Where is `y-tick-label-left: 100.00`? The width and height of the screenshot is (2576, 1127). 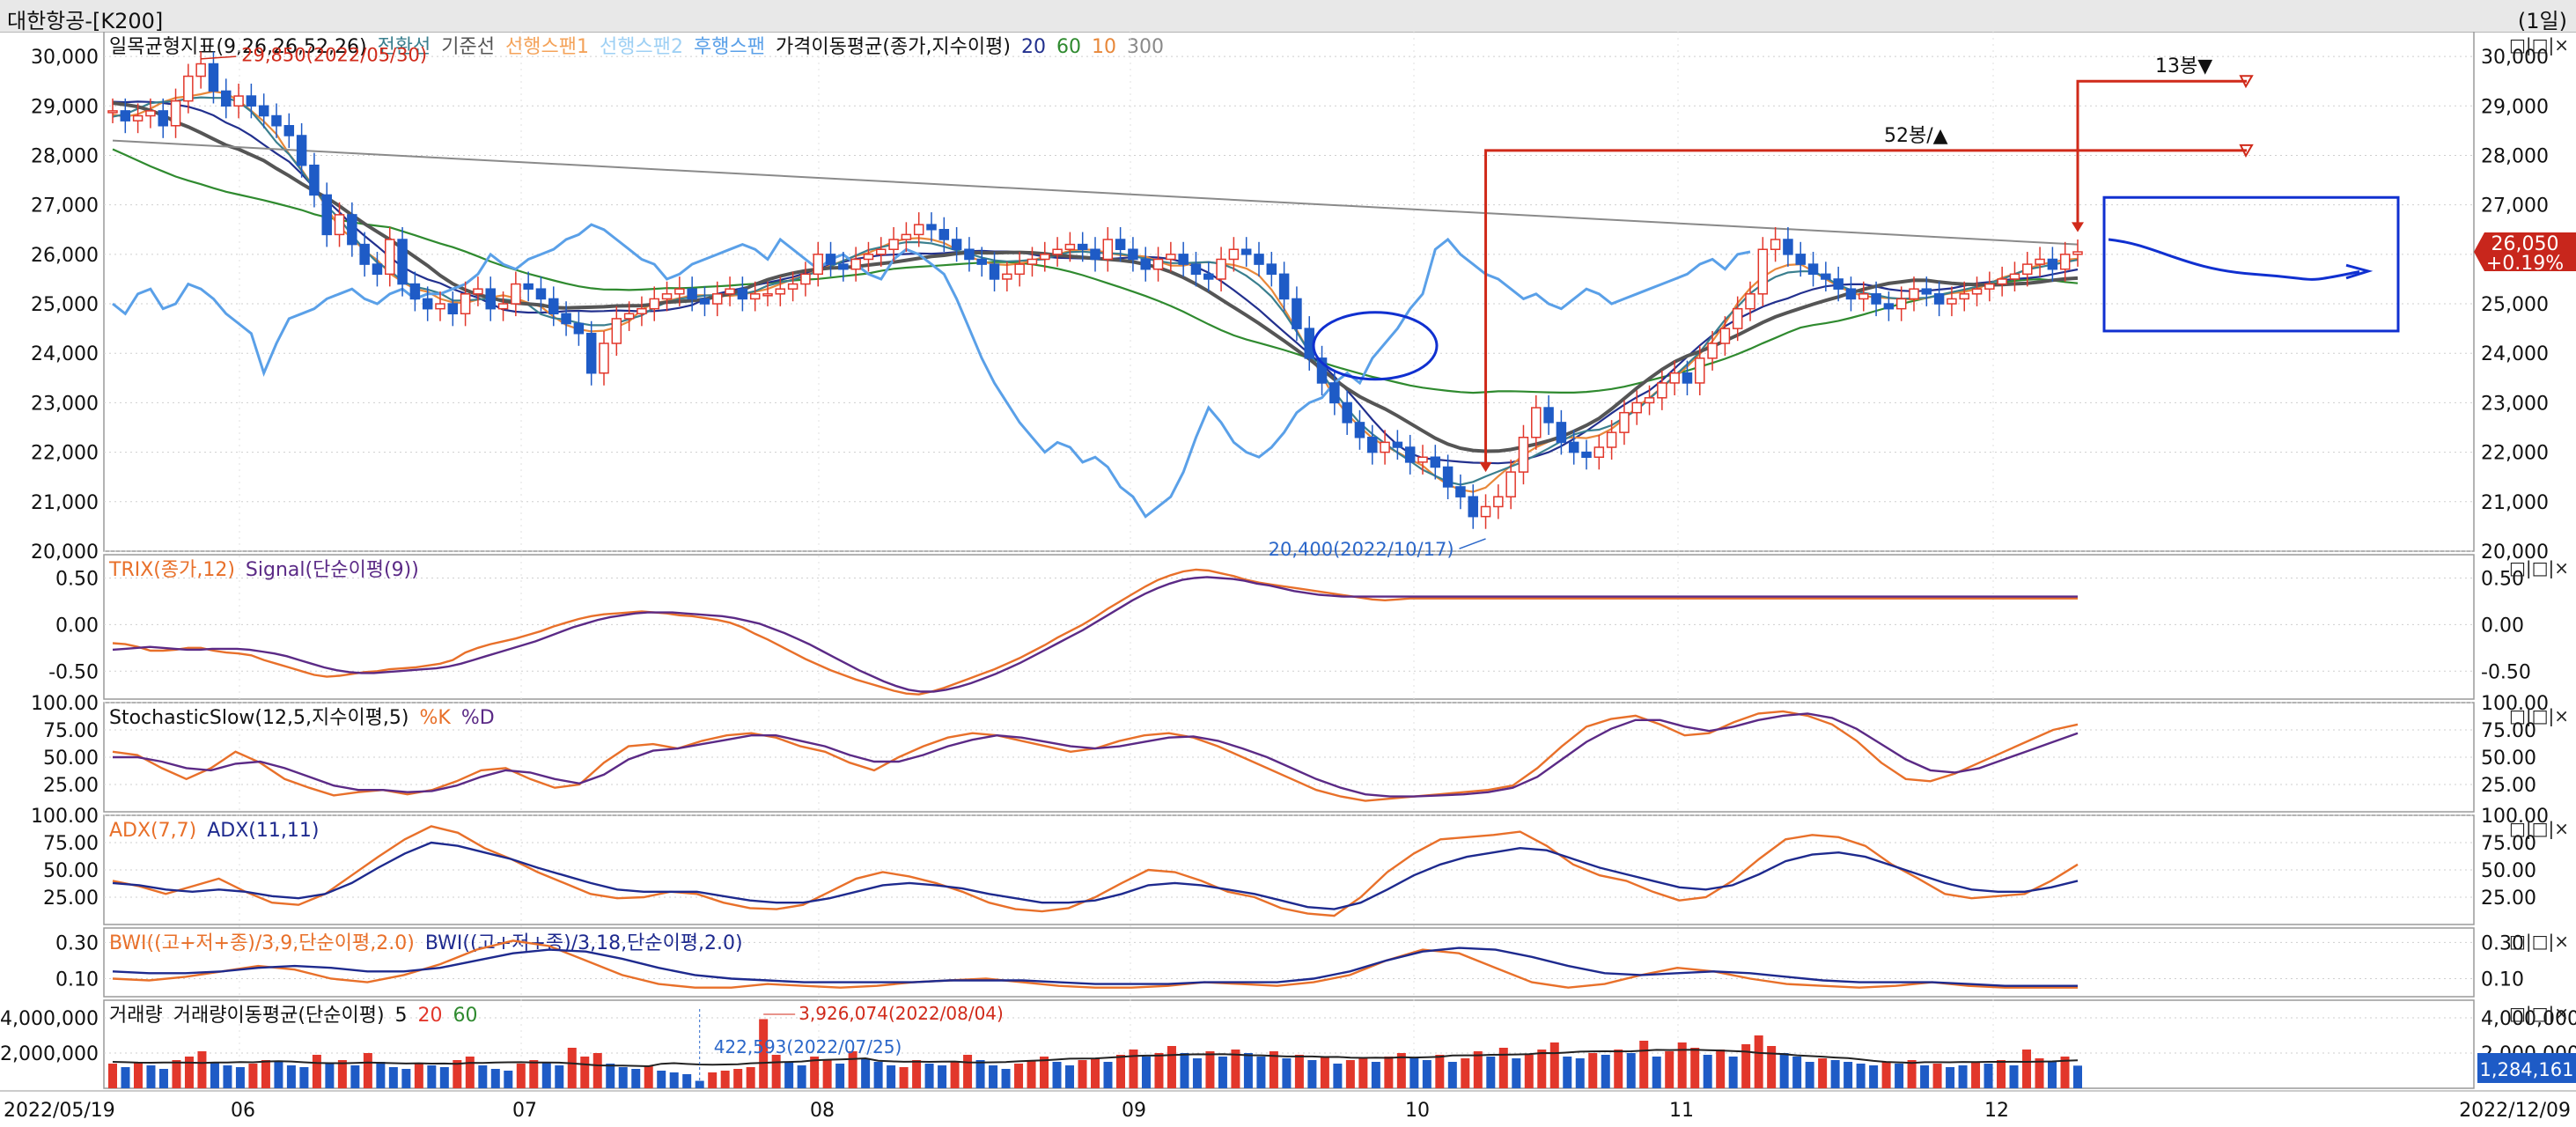
y-tick-label-left: 100.00 is located at coordinates (65, 704).